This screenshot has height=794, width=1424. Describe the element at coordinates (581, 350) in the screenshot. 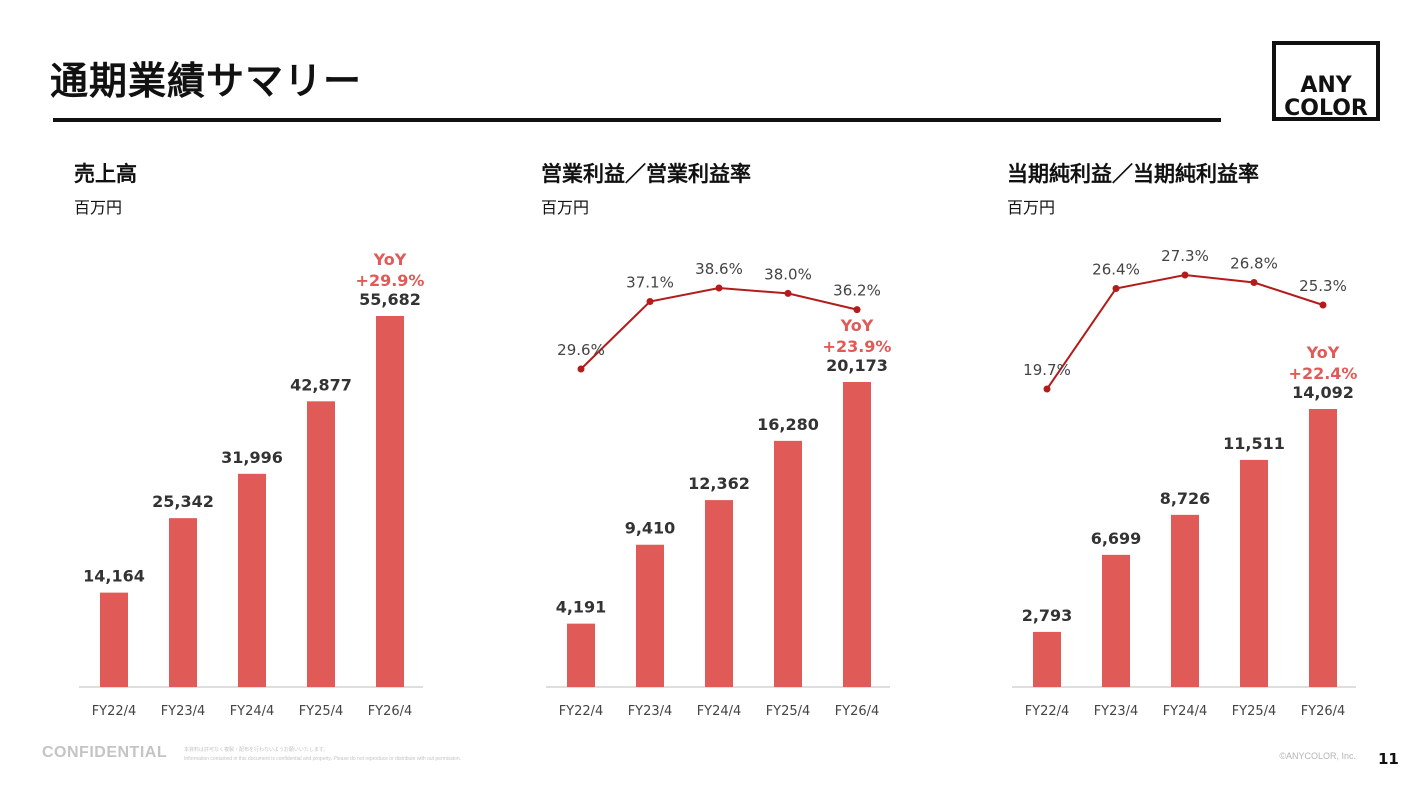

I see `margin-label: 29.6%` at that location.